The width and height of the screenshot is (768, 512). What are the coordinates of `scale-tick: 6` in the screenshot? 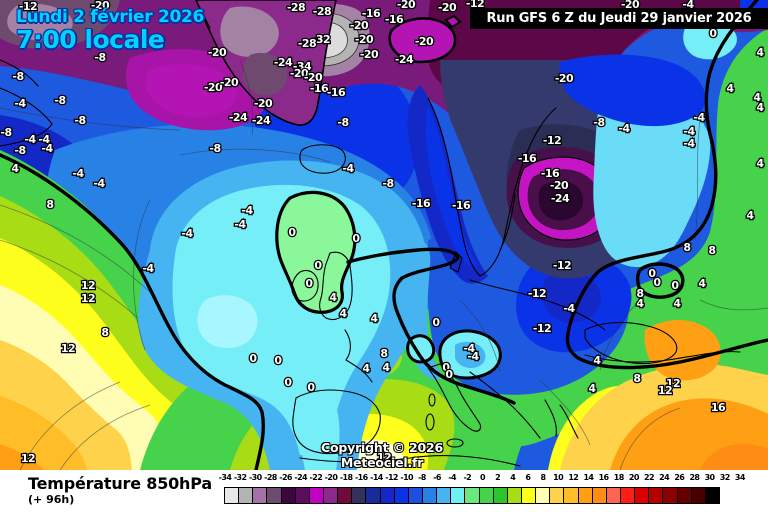 It's located at (528, 477).